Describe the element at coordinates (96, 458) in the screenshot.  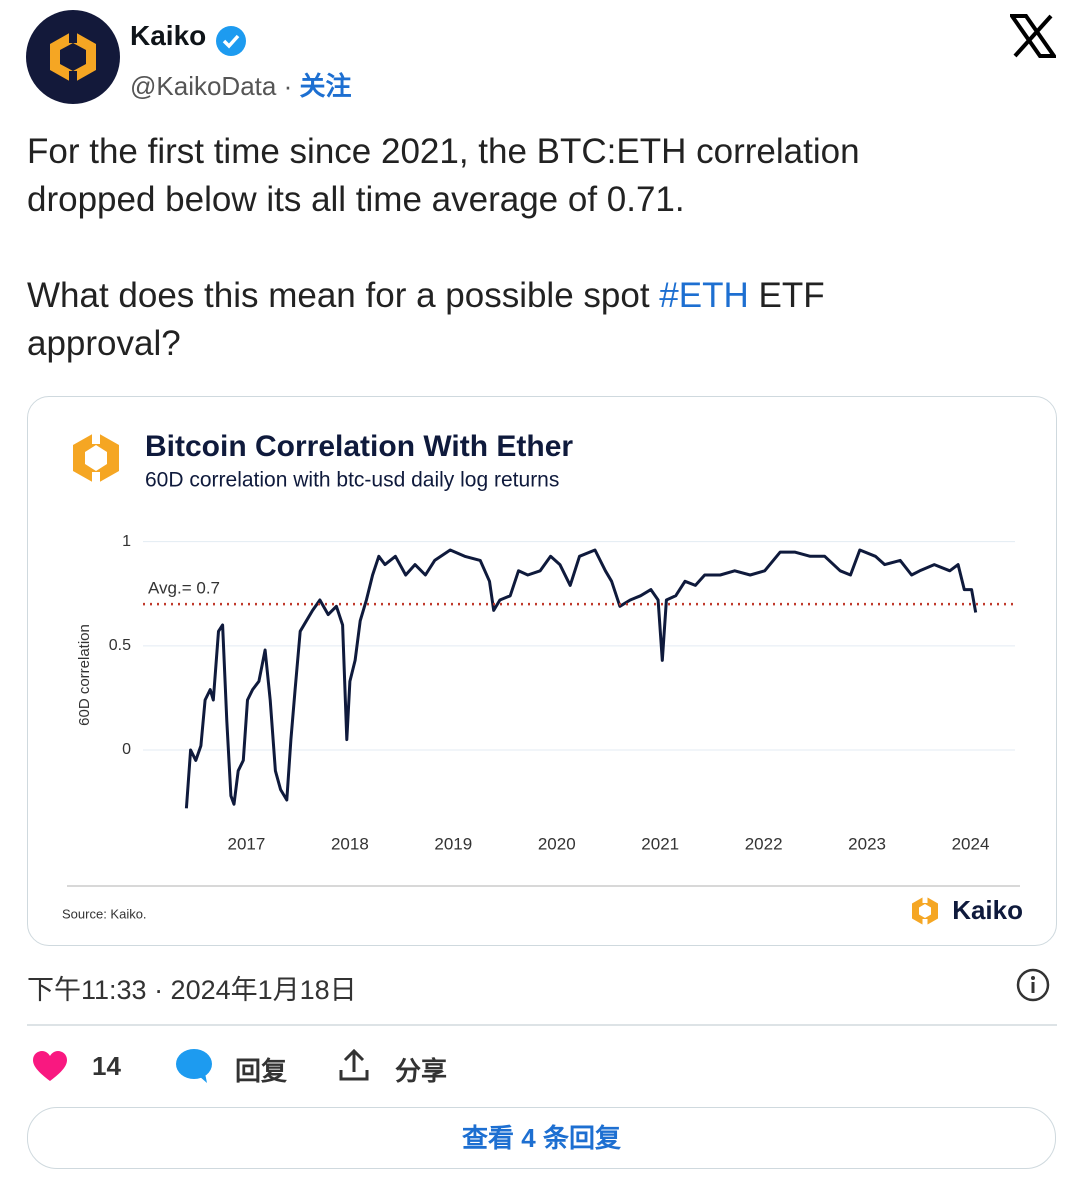
I see `chart-logo` at that location.